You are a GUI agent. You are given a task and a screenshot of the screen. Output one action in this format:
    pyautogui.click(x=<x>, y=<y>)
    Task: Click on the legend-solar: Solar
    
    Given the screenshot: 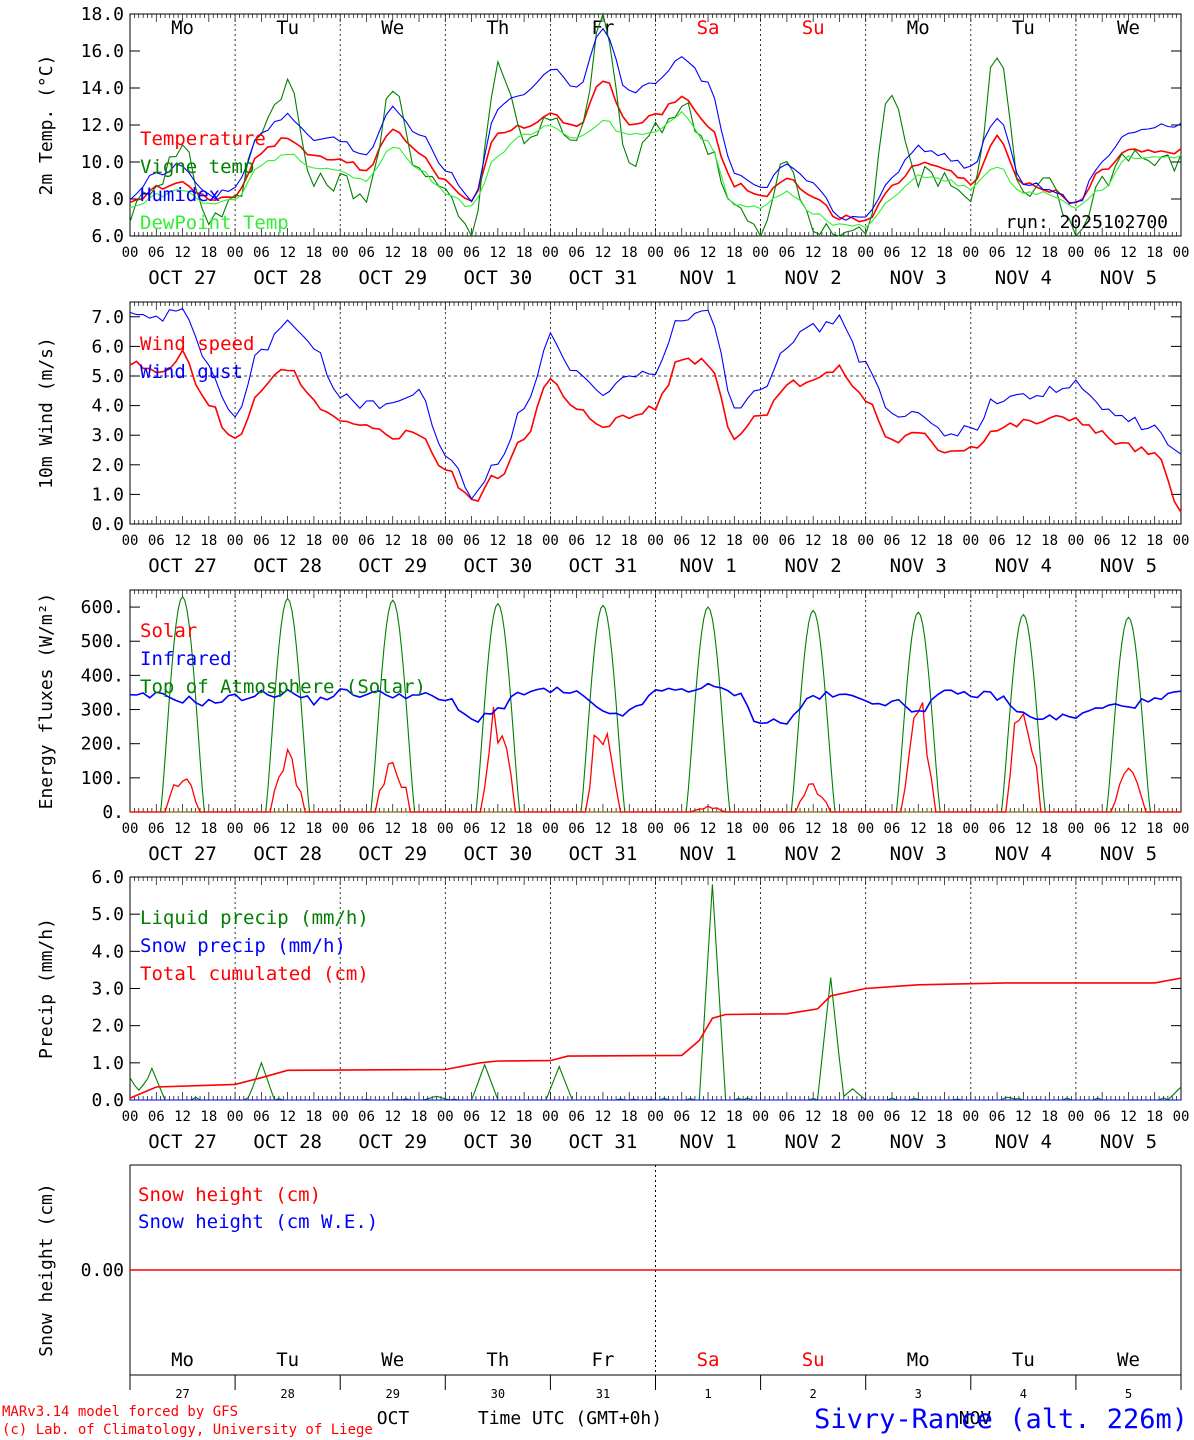 What is the action you would take?
    pyautogui.click(x=168, y=631)
    